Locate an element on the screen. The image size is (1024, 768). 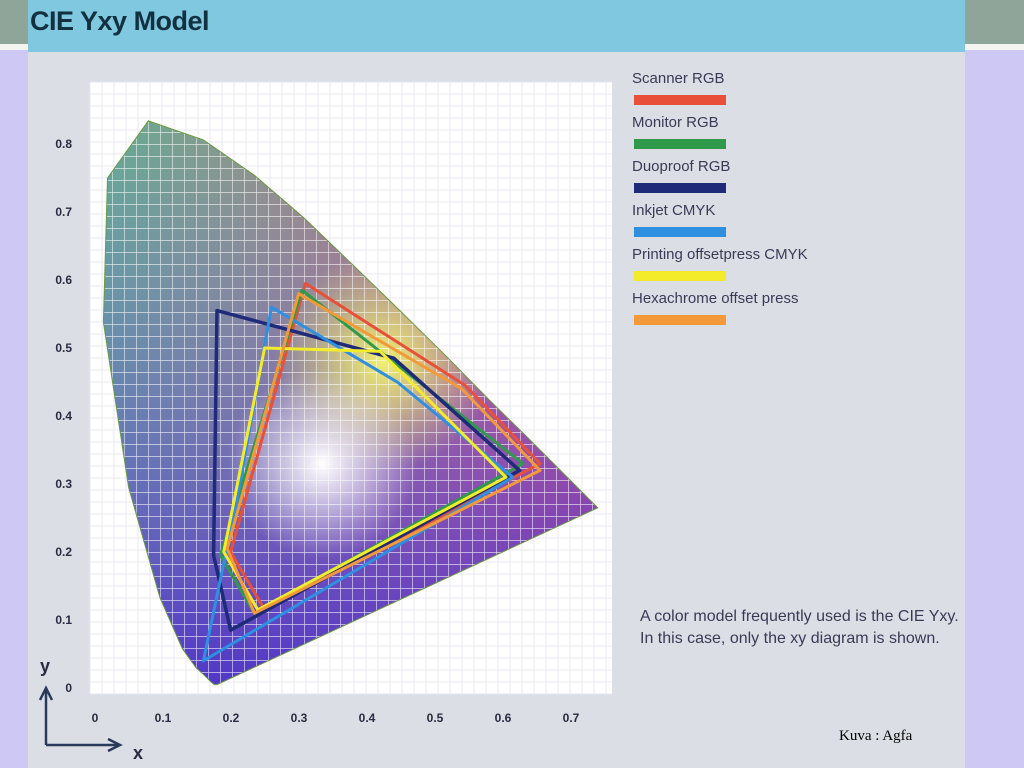
x-tick-label: 0.6 is located at coordinates (503, 718).